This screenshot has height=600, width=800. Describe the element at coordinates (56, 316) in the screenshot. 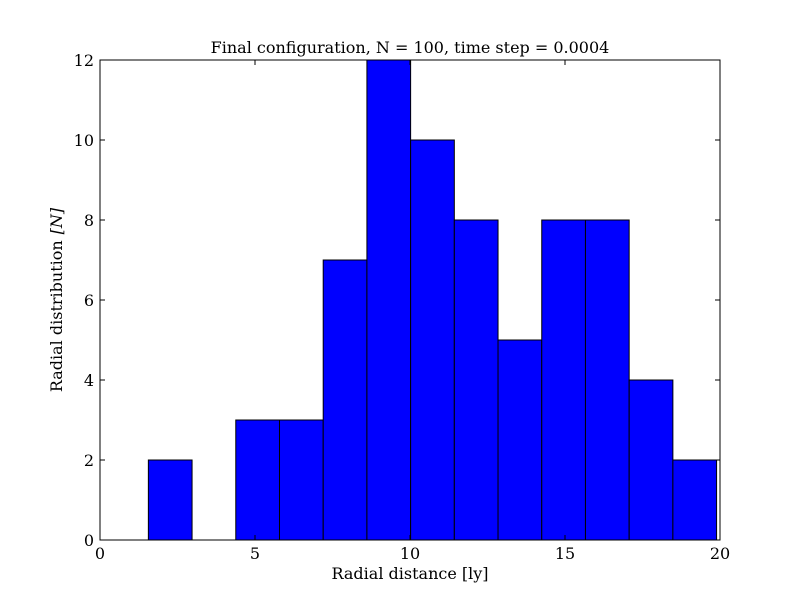

I see `y-axis-label-text: Radial distribution` at that location.